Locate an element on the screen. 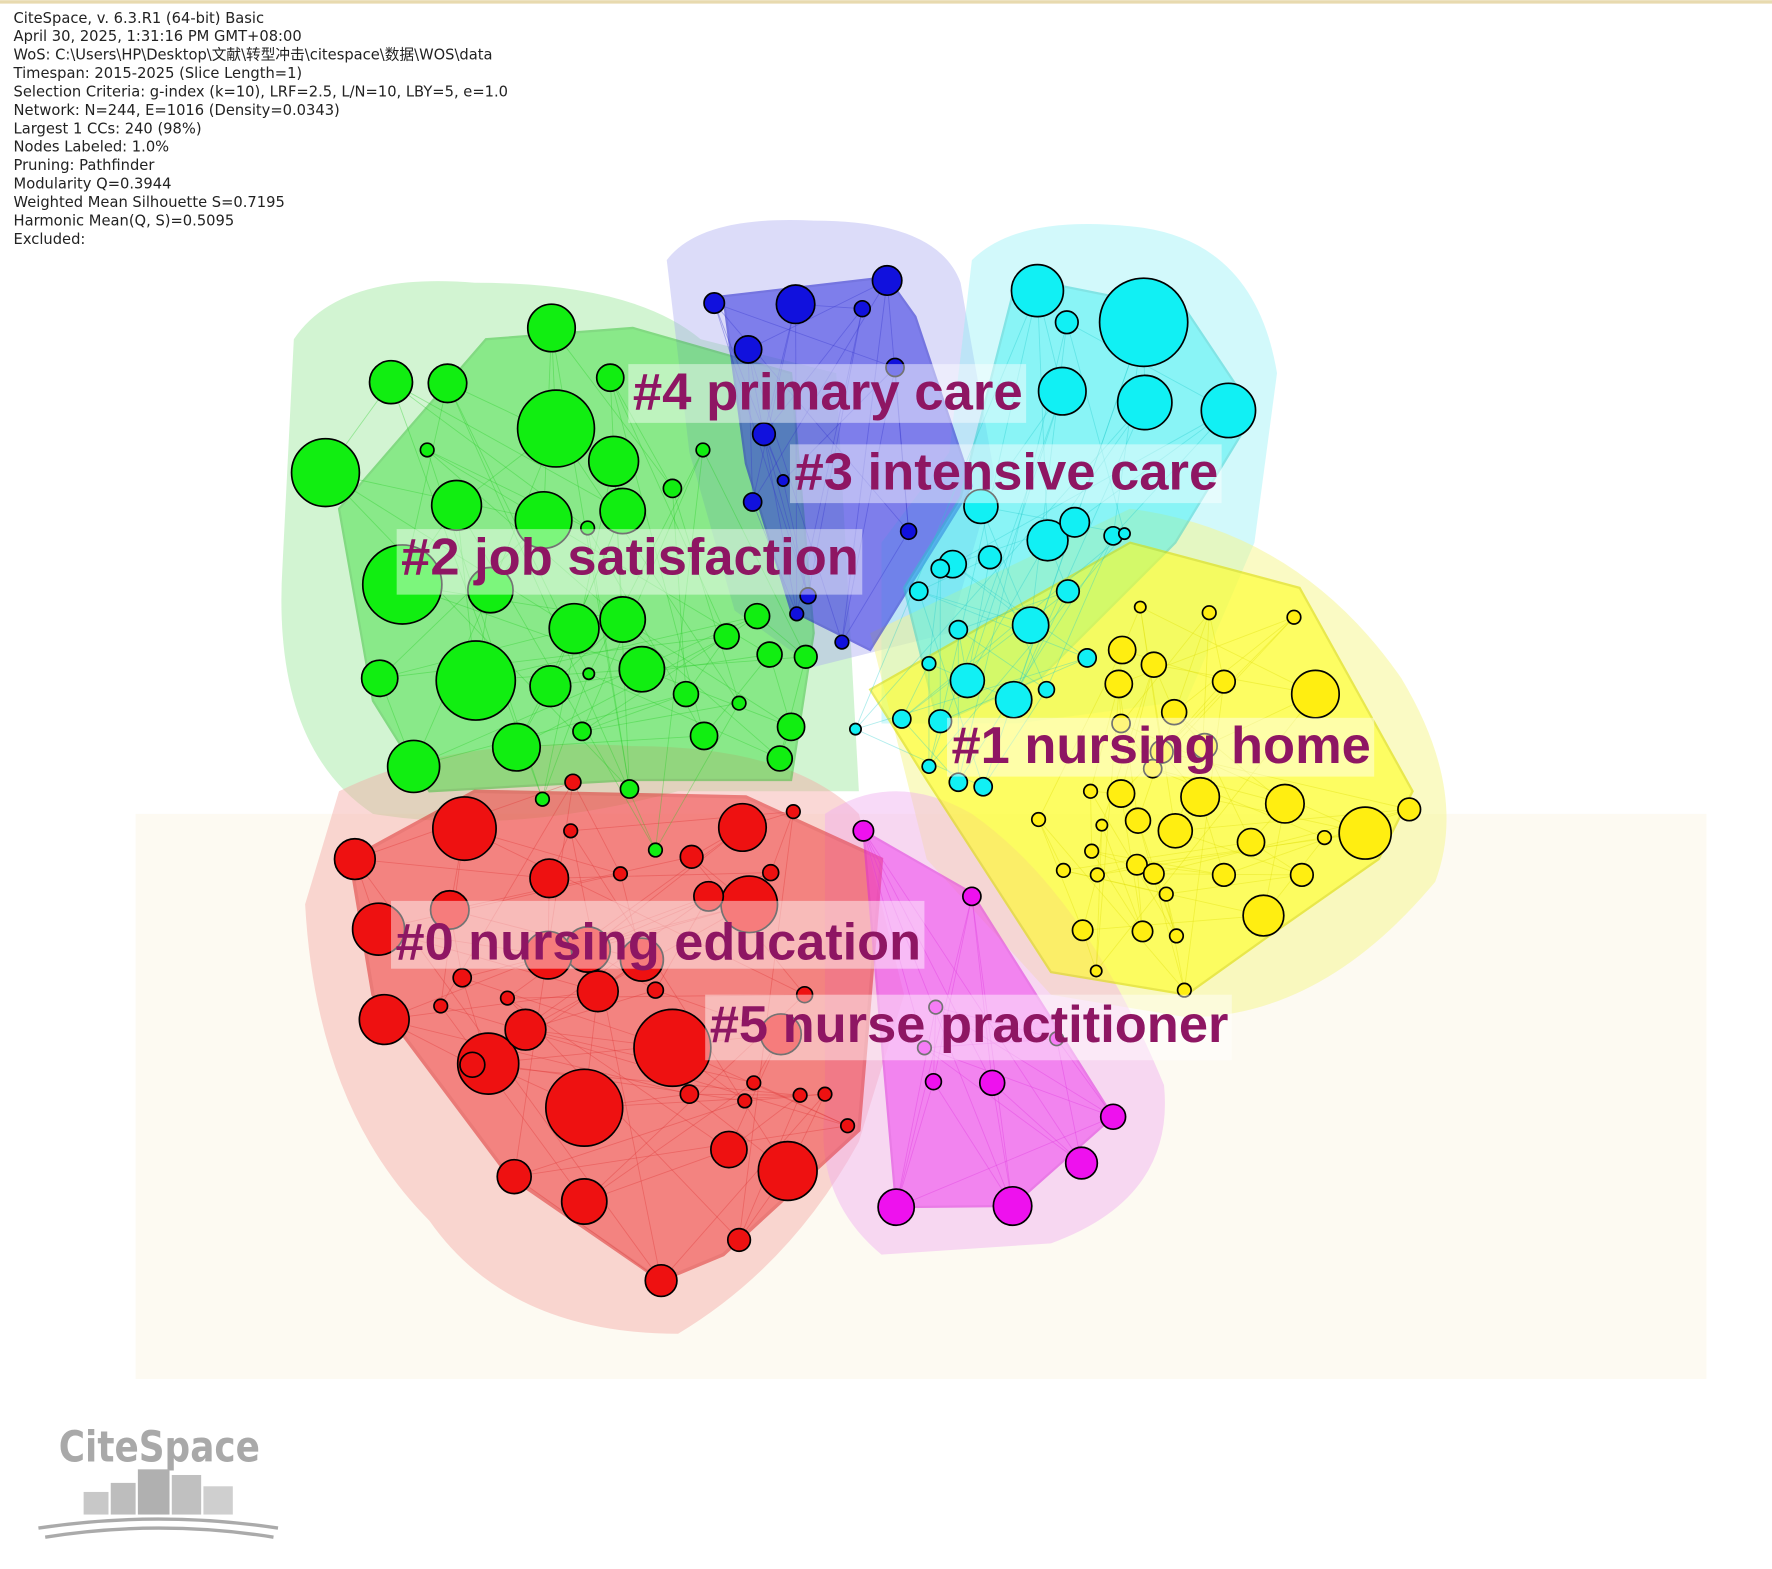  cluster-label: #5 nurse practitioner is located at coordinates (969, 1025).